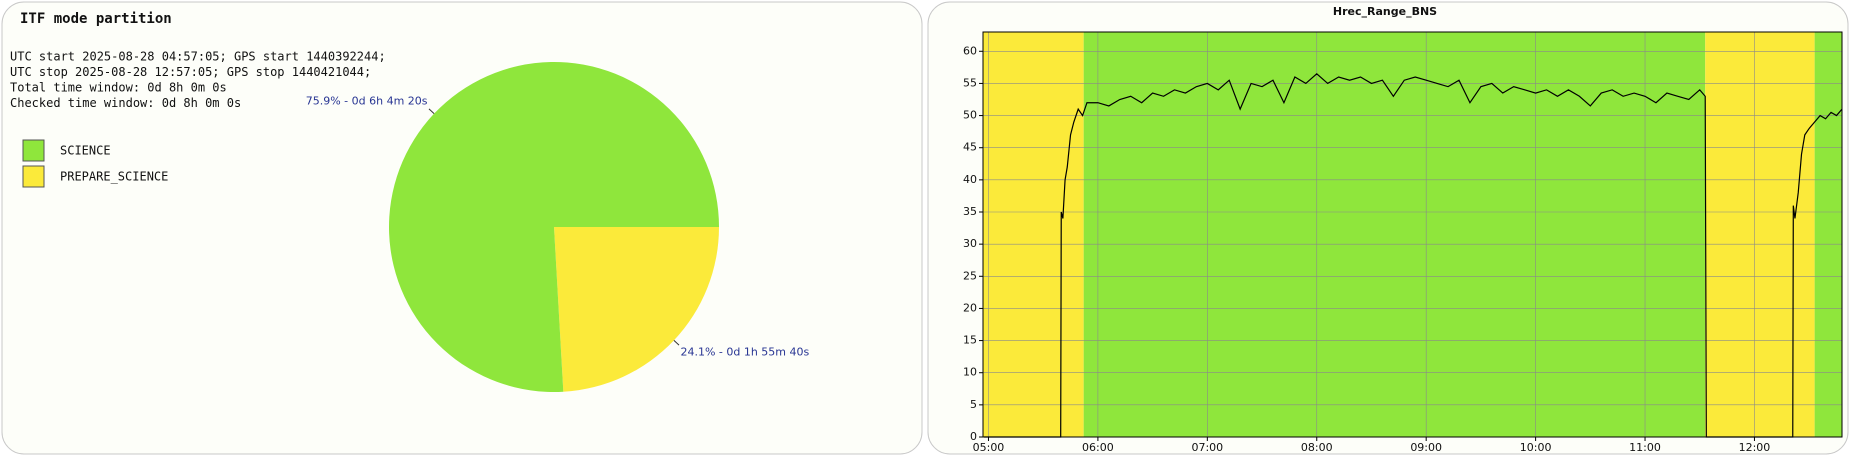  Describe the element at coordinates (970, 147) in the screenshot. I see `y-tick-label: 45` at that location.